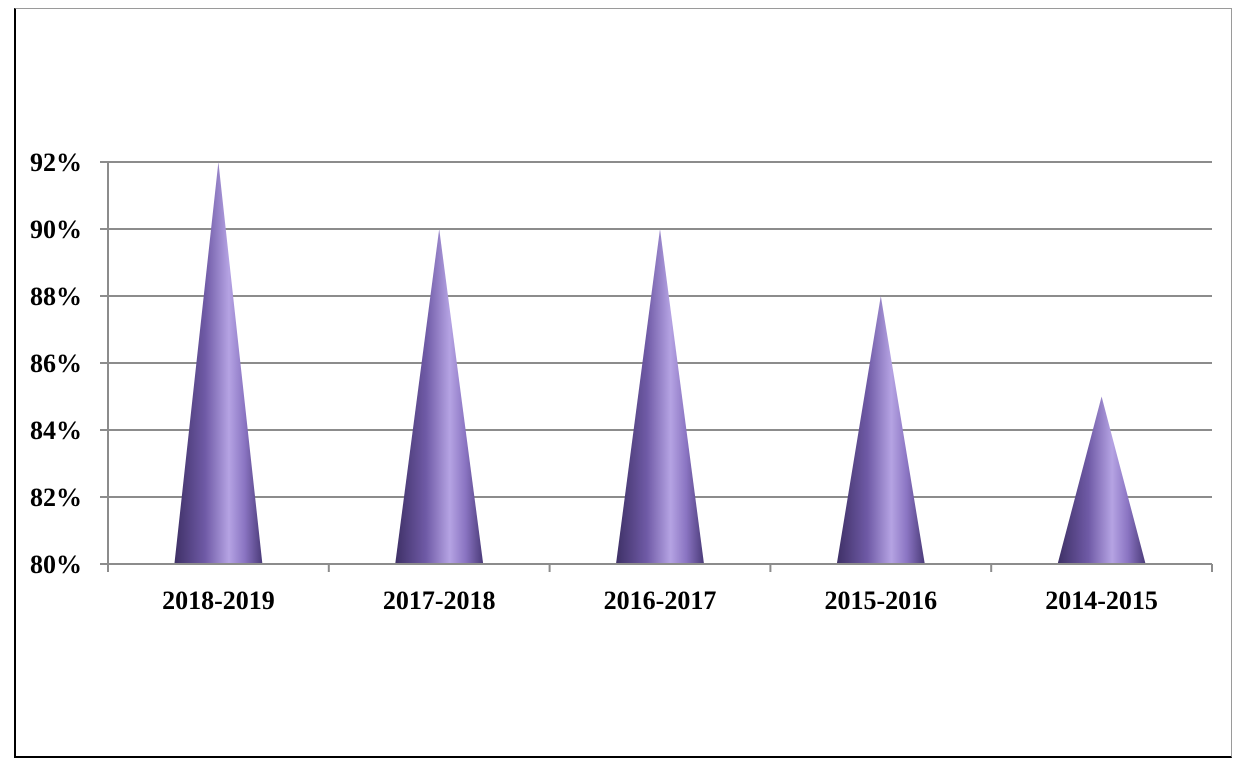 The height and width of the screenshot is (767, 1233). I want to click on y-tick-label: 88%, so click(56, 296).